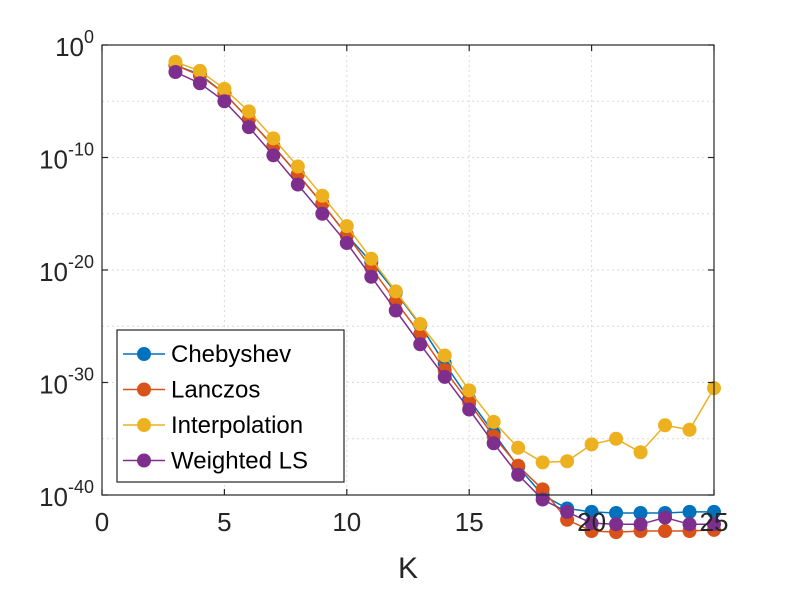 Image resolution: width=789 pixels, height=592 pixels. I want to click on y-tick-power: -40, so click(81, 487).